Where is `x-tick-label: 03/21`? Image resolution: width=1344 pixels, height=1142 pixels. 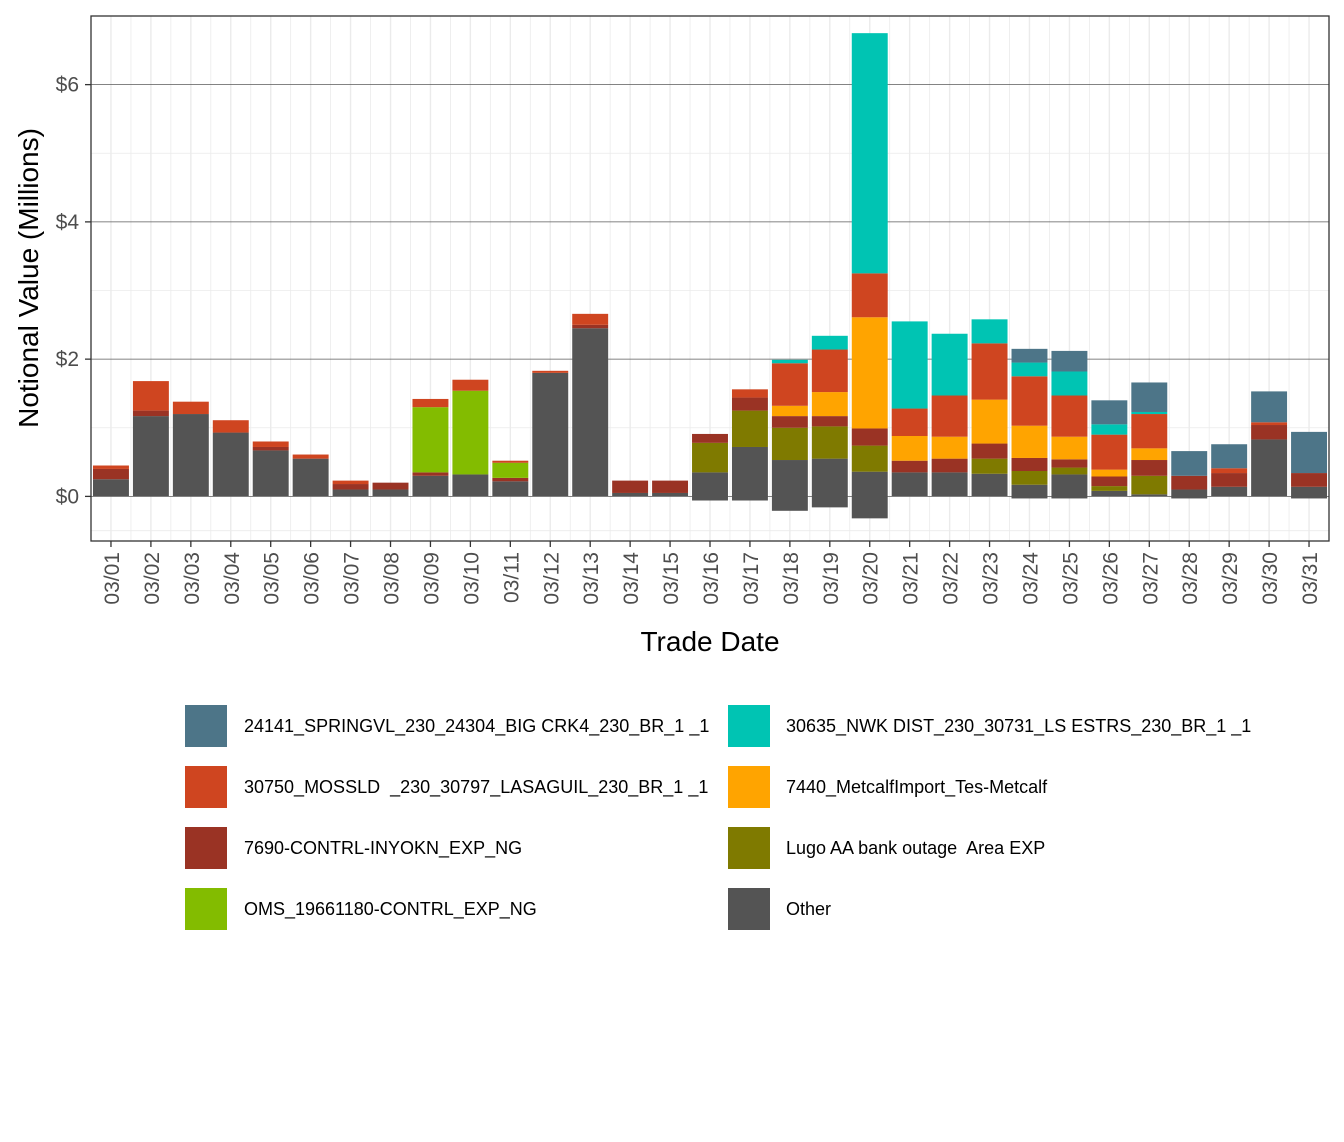 x-tick-label: 03/21 is located at coordinates (911, 578).